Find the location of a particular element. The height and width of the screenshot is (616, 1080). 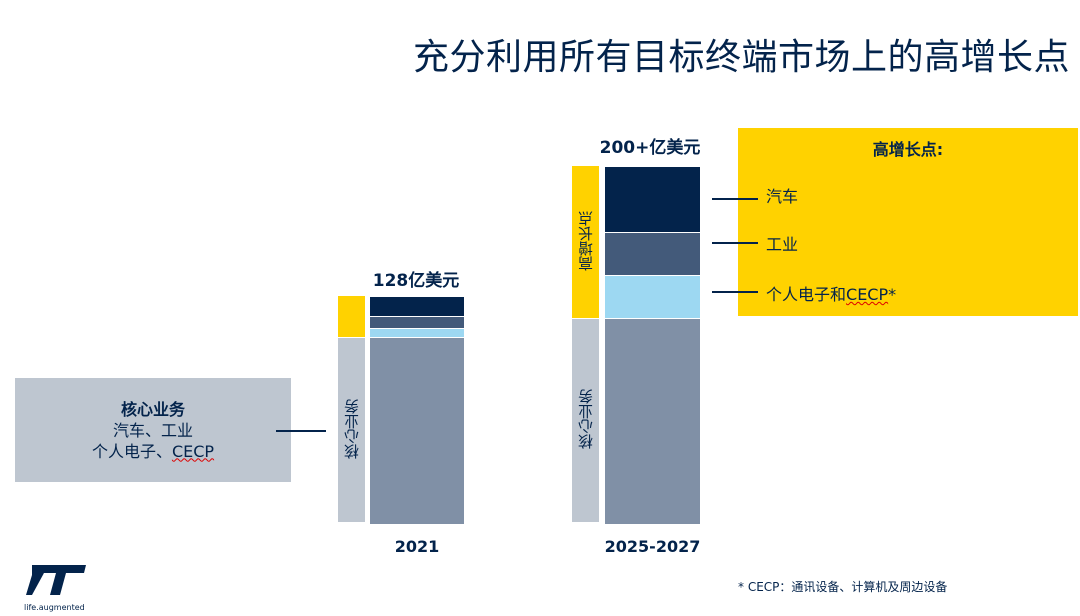

bar-segment-auto-2025-2027 is located at coordinates (652, 199).